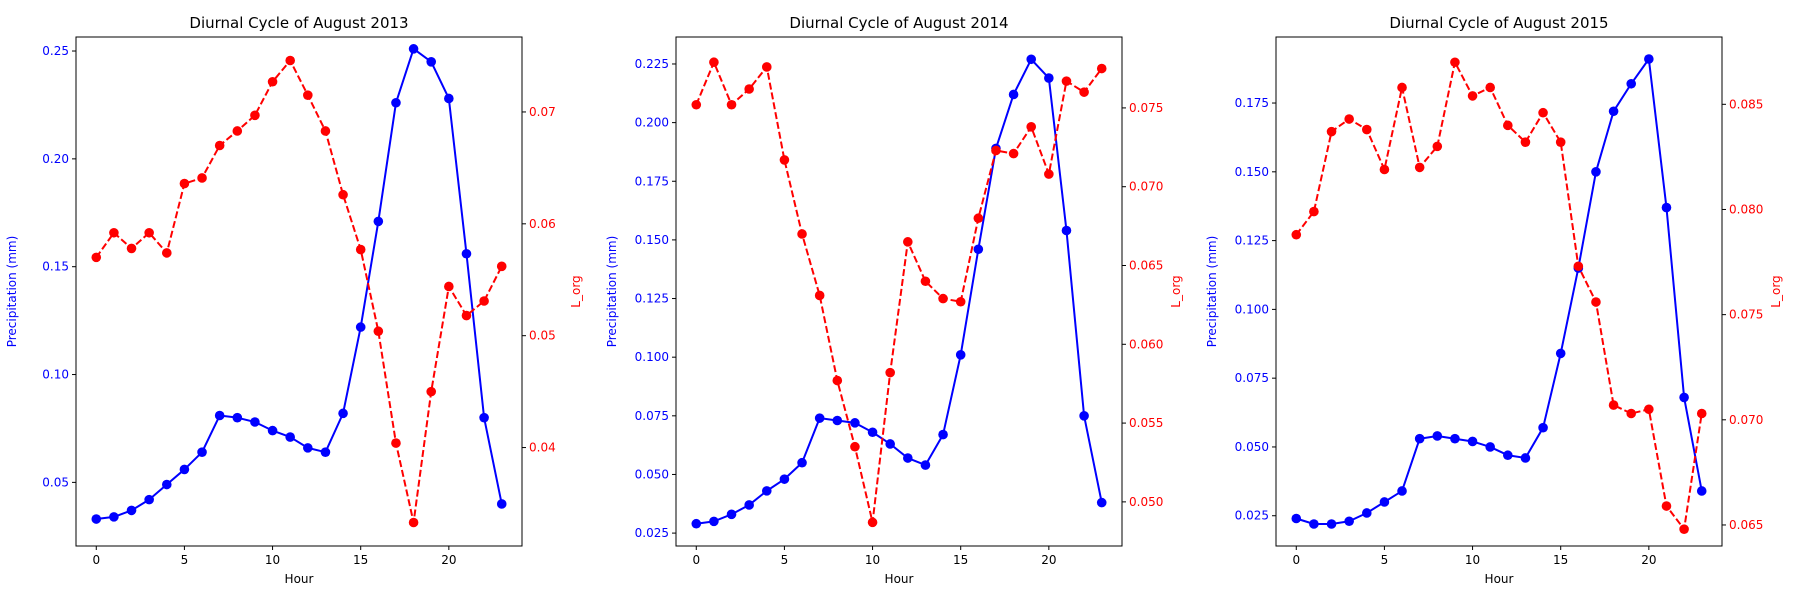 Image resolution: width=1800 pixels, height=600 pixels. What do you see at coordinates (542, 224) in the screenshot?
I see `y-right-tick-label: 0.06` at bounding box center [542, 224].